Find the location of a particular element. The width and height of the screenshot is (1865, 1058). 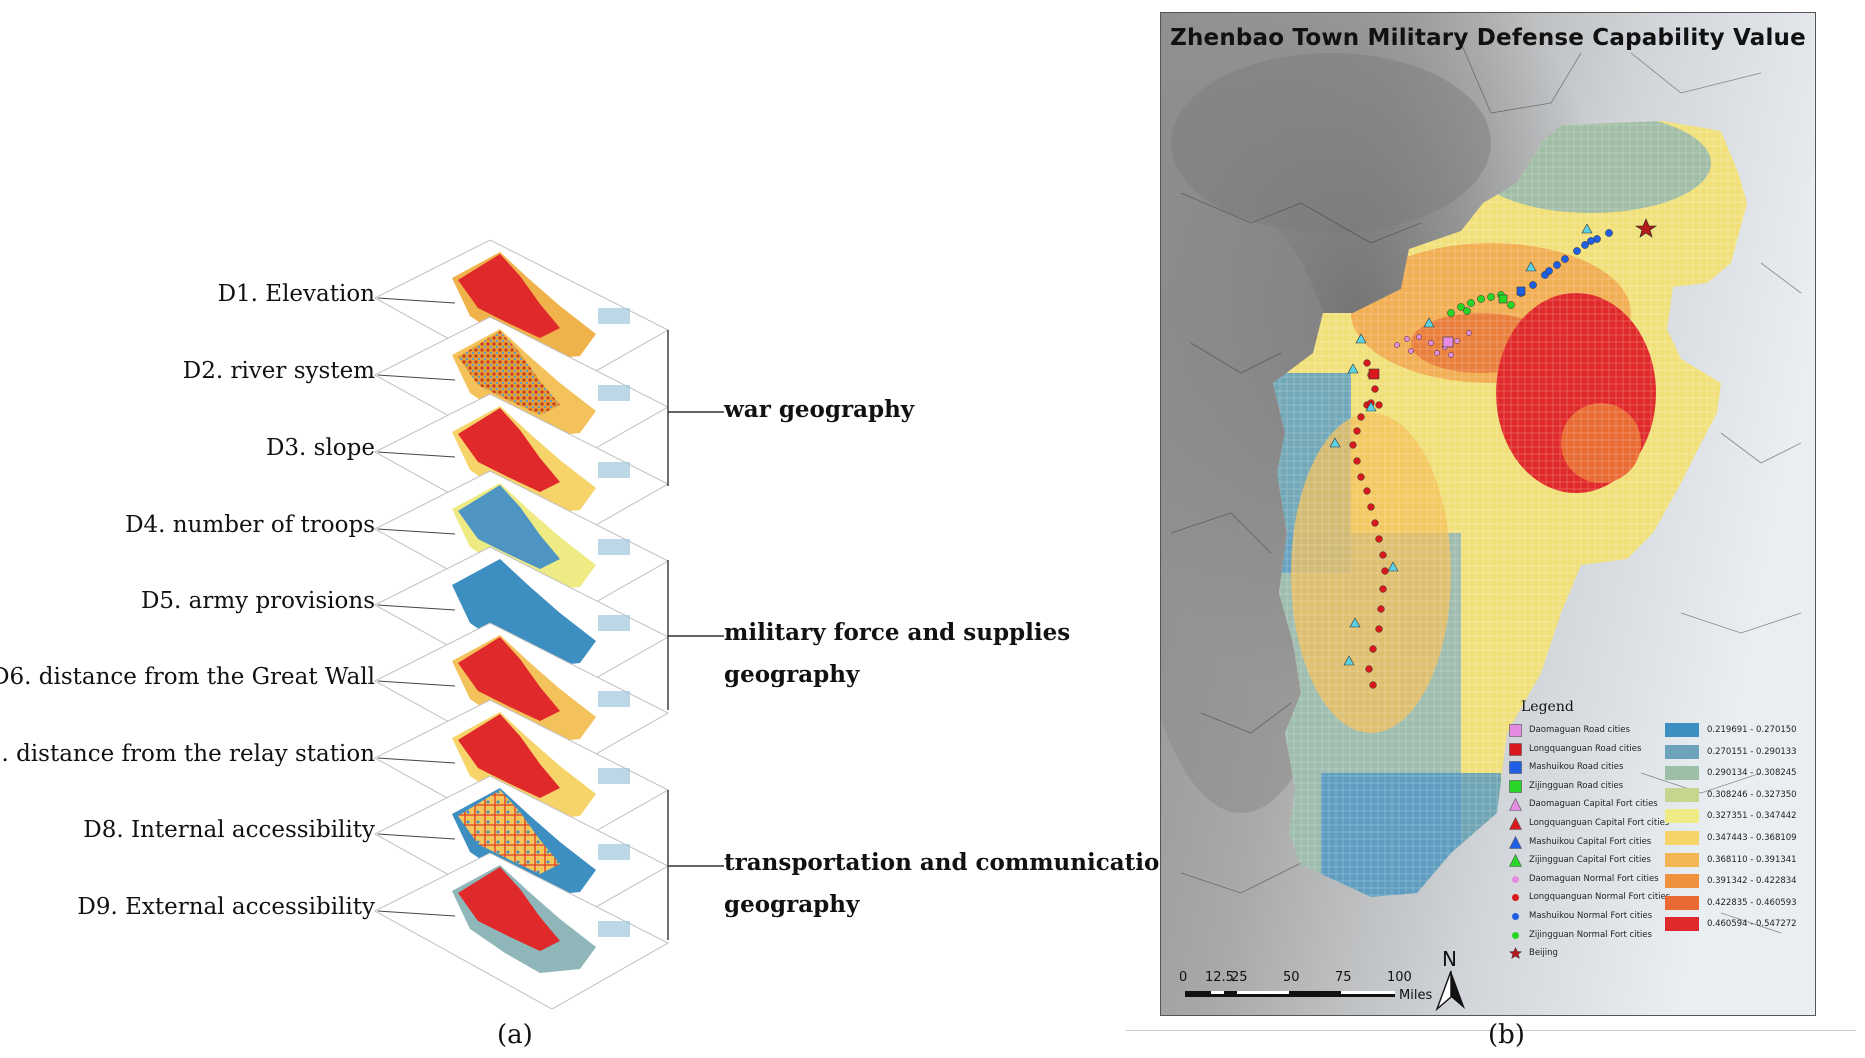

layer-label: D6. distance from the Great Wall is located at coordinates (187, 677).